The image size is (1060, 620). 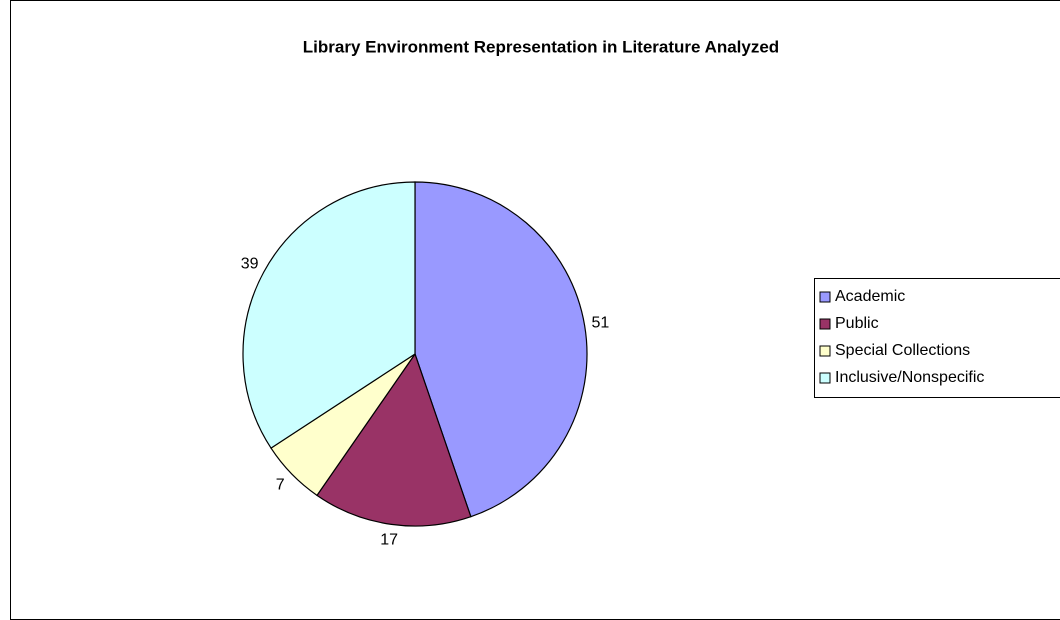 I want to click on legend-box, so click(x=937, y=338).